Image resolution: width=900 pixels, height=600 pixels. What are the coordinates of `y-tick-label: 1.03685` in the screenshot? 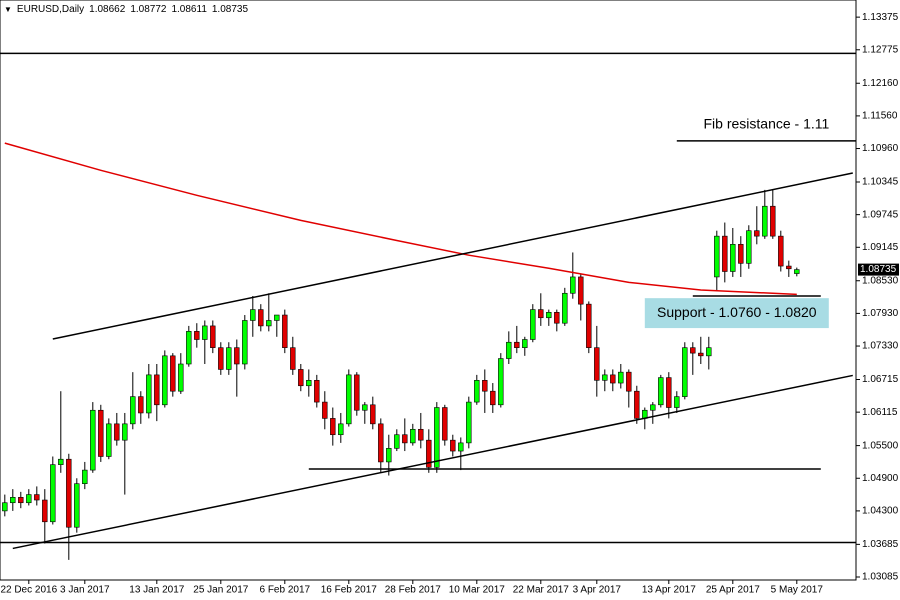 It's located at (880, 544).